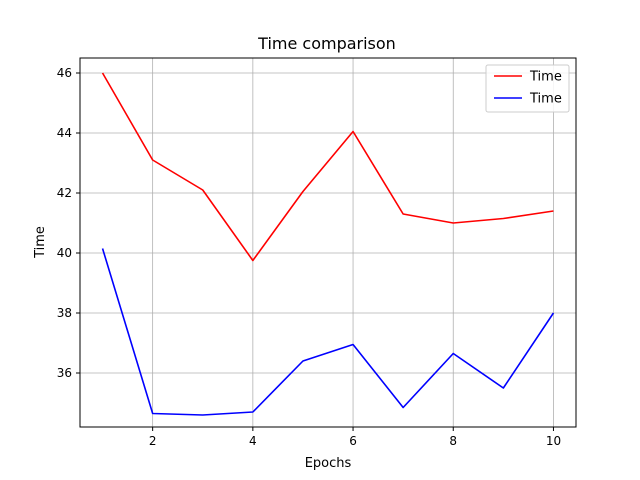 Image resolution: width=640 pixels, height=480 pixels. Describe the element at coordinates (545, 77) in the screenshot. I see `legend-label-1: Time` at that location.